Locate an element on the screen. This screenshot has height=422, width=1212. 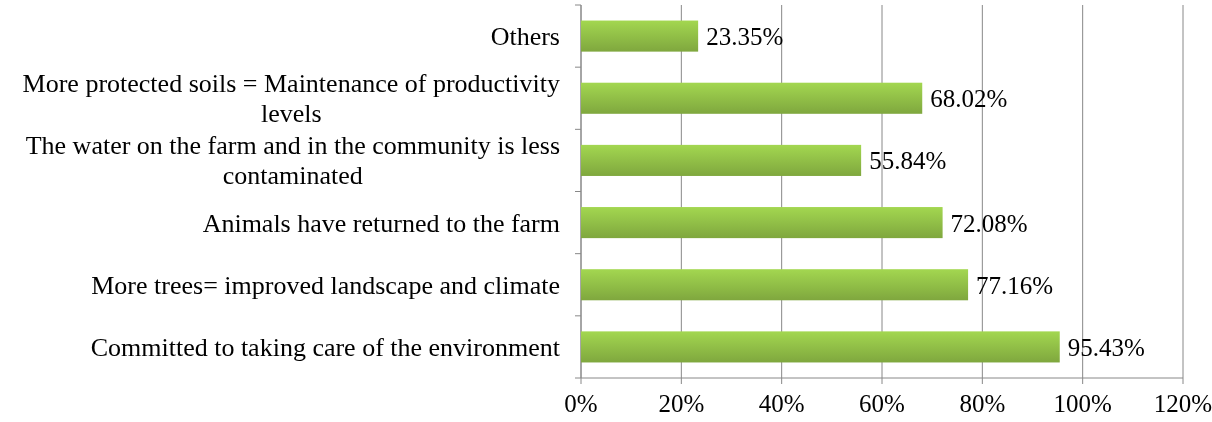
x-tick-label: 120% is located at coordinates (1182, 403).